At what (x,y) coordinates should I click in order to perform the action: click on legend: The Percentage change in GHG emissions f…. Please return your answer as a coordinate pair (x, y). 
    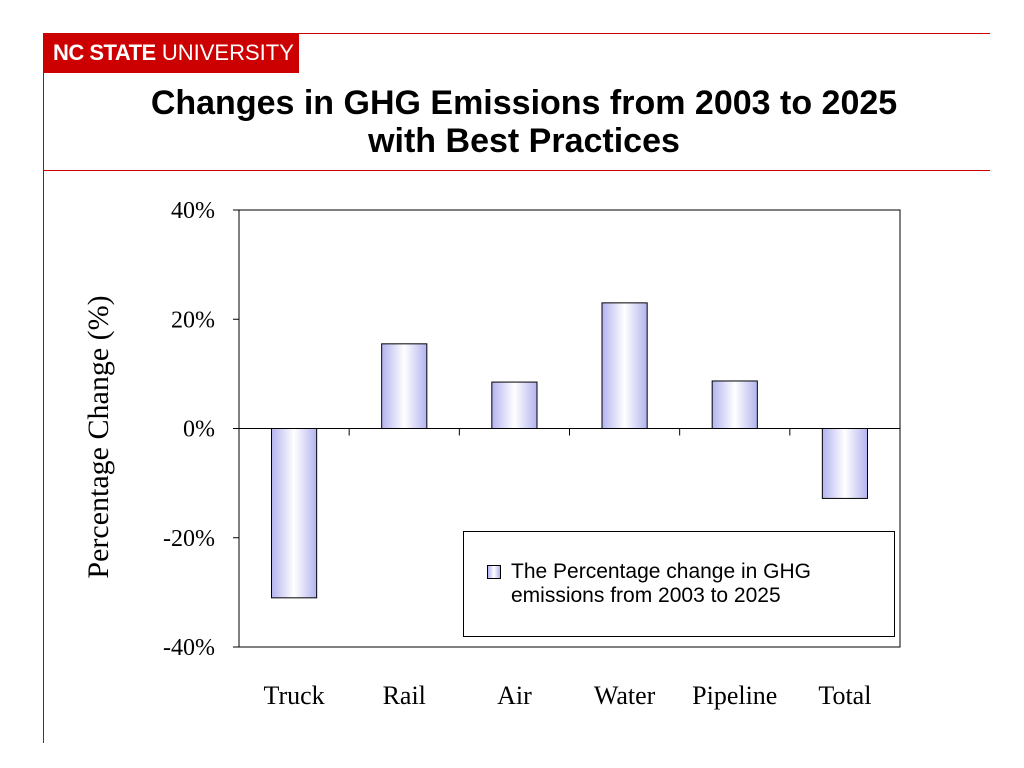
    Looking at the image, I should click on (679, 584).